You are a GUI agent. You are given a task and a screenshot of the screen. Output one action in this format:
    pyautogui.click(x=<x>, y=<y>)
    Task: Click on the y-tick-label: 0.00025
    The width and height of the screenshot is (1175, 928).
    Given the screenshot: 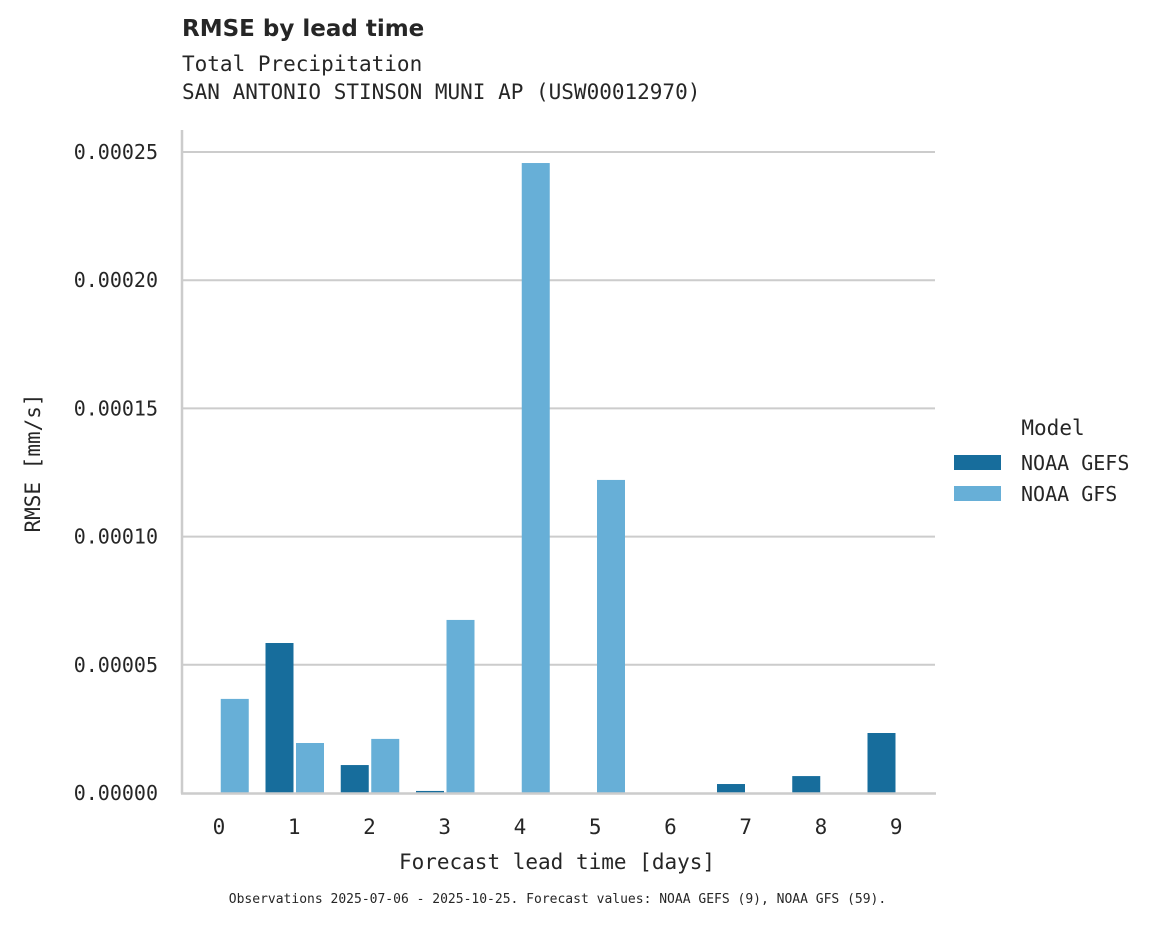 What is the action you would take?
    pyautogui.click(x=116, y=152)
    